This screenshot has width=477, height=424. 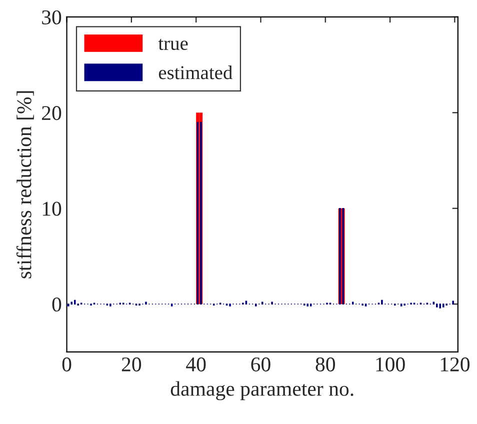 I want to click on x-tick-label: 60, so click(x=260, y=364).